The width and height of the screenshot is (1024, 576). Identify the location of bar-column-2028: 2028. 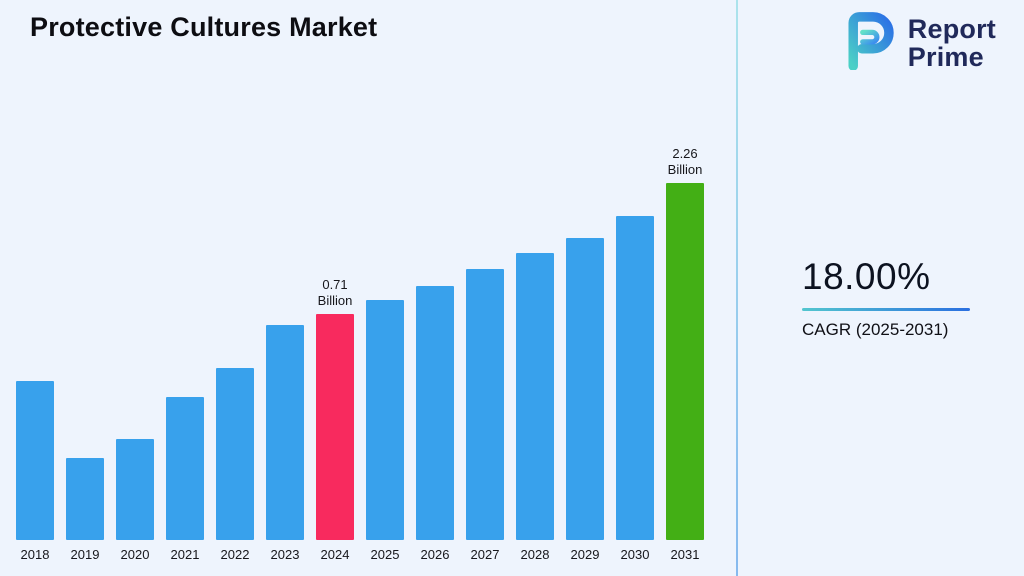
(535, 407).